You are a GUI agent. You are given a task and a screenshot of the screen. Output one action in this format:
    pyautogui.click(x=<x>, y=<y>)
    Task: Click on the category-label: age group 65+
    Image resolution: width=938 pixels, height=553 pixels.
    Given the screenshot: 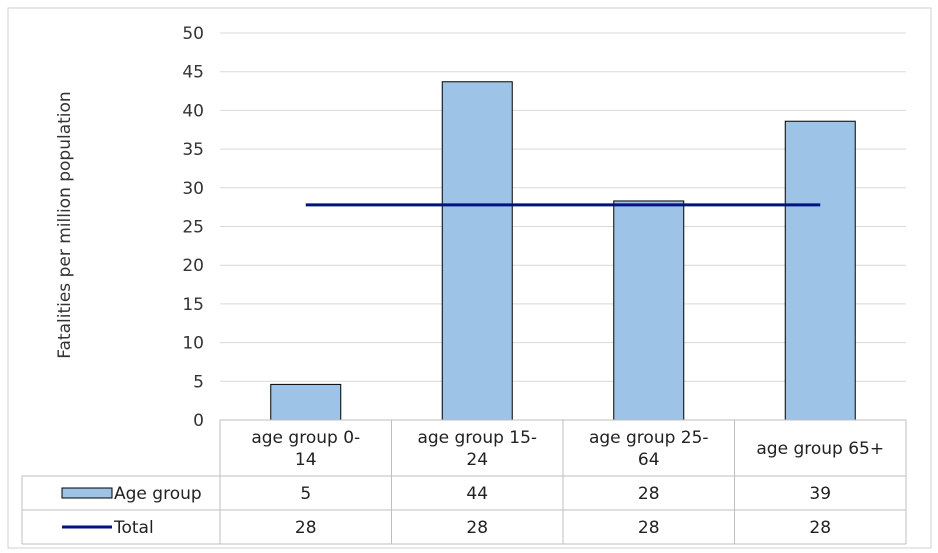 What is the action you would take?
    pyautogui.click(x=820, y=449)
    